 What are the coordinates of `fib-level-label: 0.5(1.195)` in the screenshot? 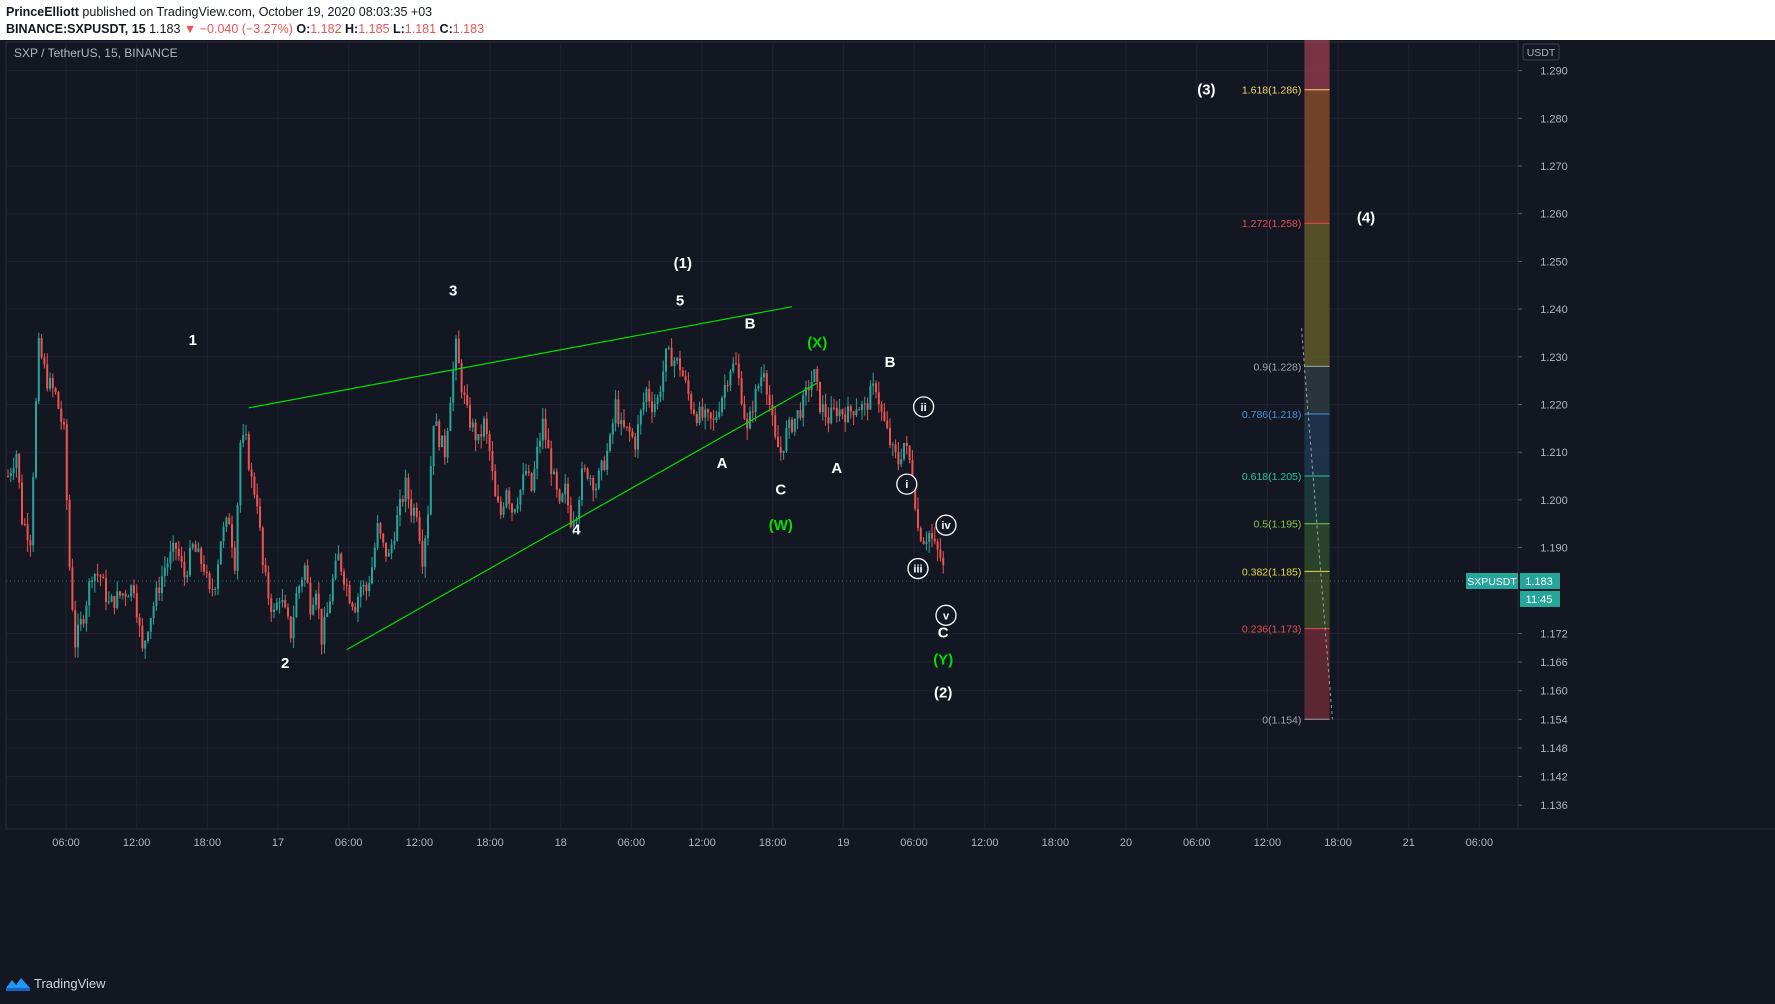 It's located at (1278, 525).